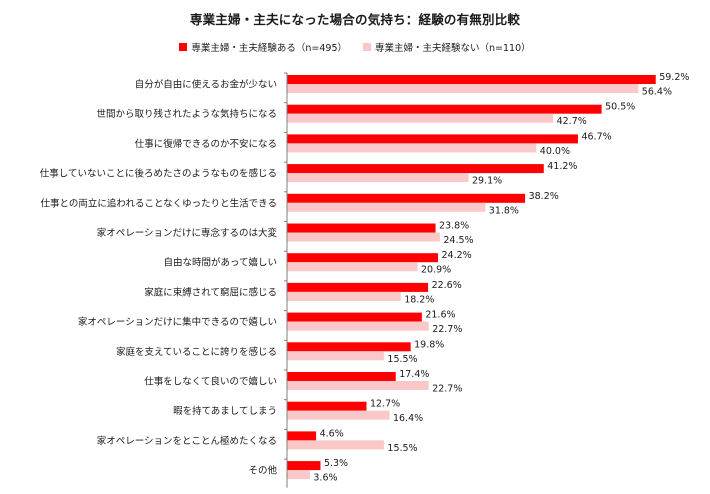  I want to click on legend-swatch-experienced, so click(183, 47).